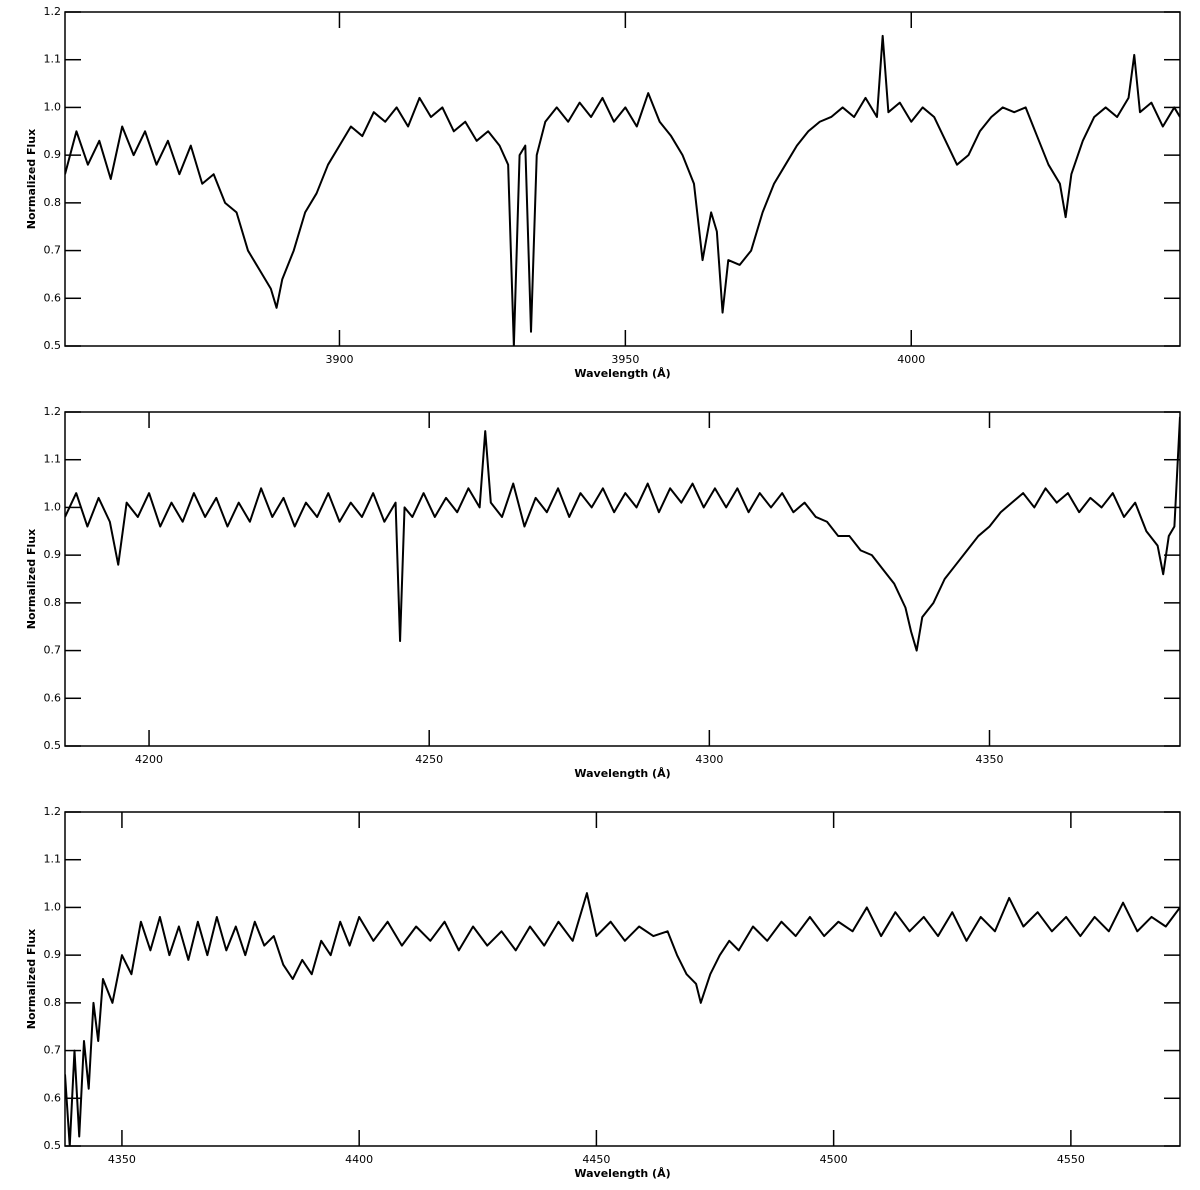 Image resolution: width=1200 pixels, height=1190 pixels. Describe the element at coordinates (429, 759) in the screenshot. I see `x-tick-label: 4250` at that location.